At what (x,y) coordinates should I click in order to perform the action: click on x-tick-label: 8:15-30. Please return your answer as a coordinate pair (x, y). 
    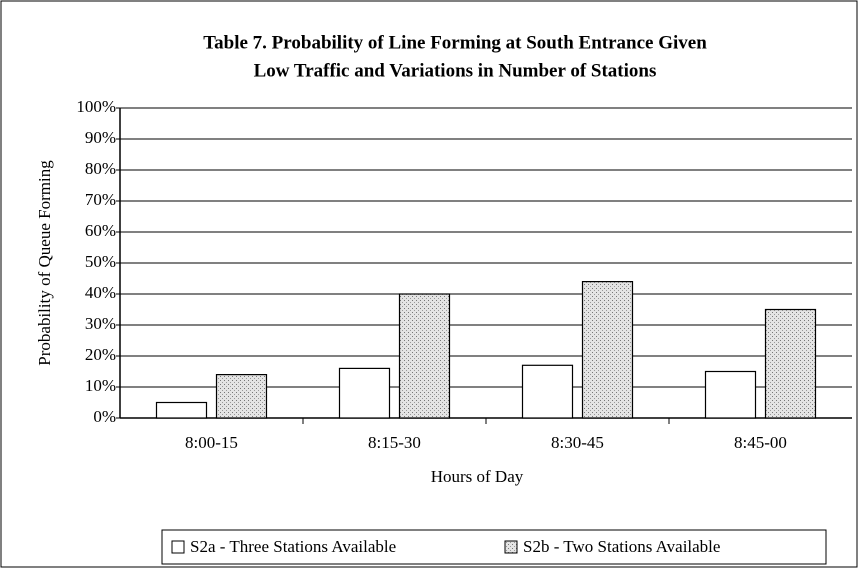
    Looking at the image, I should click on (394, 442).